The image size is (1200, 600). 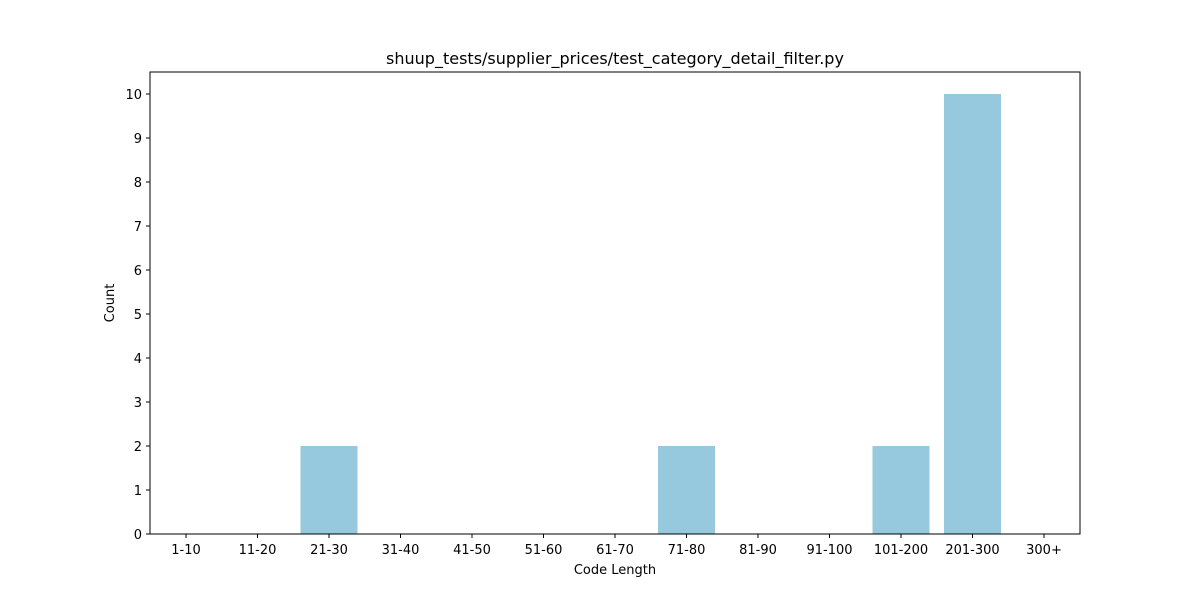 I want to click on x-tick-label: 201-300, so click(x=972, y=550).